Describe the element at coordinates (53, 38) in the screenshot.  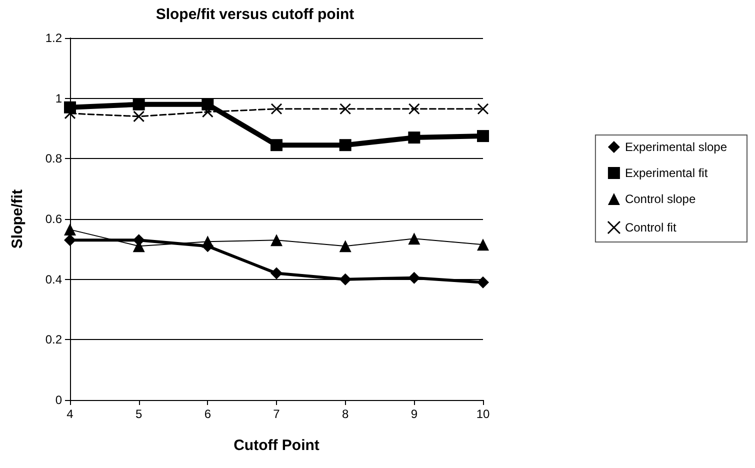
I see `y-tick-label: 1.2` at that location.